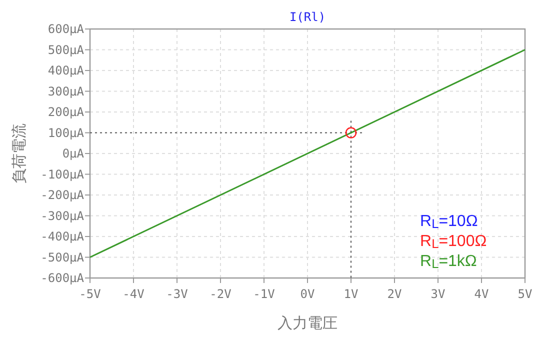 Image resolution: width=550 pixels, height=340 pixels. What do you see at coordinates (308, 323) in the screenshot?
I see `x-axis-title: 入力電圧` at bounding box center [308, 323].